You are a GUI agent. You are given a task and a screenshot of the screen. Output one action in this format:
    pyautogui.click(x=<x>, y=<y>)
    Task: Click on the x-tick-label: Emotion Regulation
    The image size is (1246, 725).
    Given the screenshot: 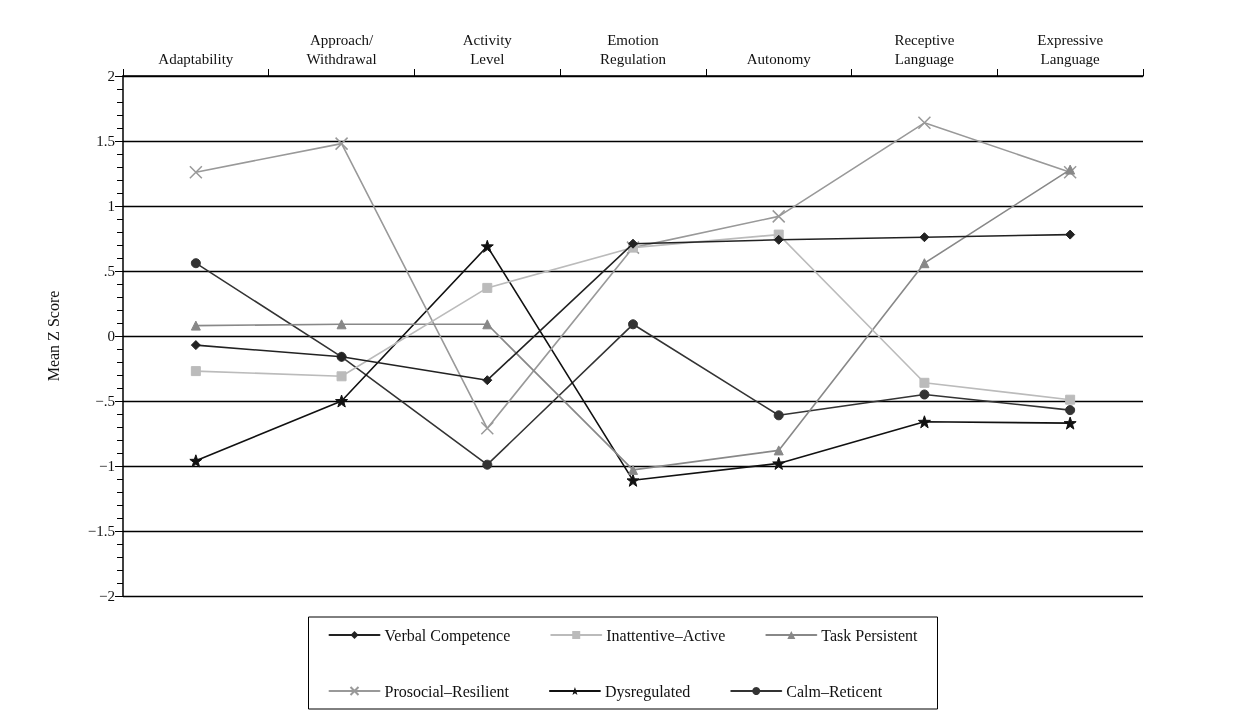 What is the action you would take?
    pyautogui.click(x=633, y=49)
    